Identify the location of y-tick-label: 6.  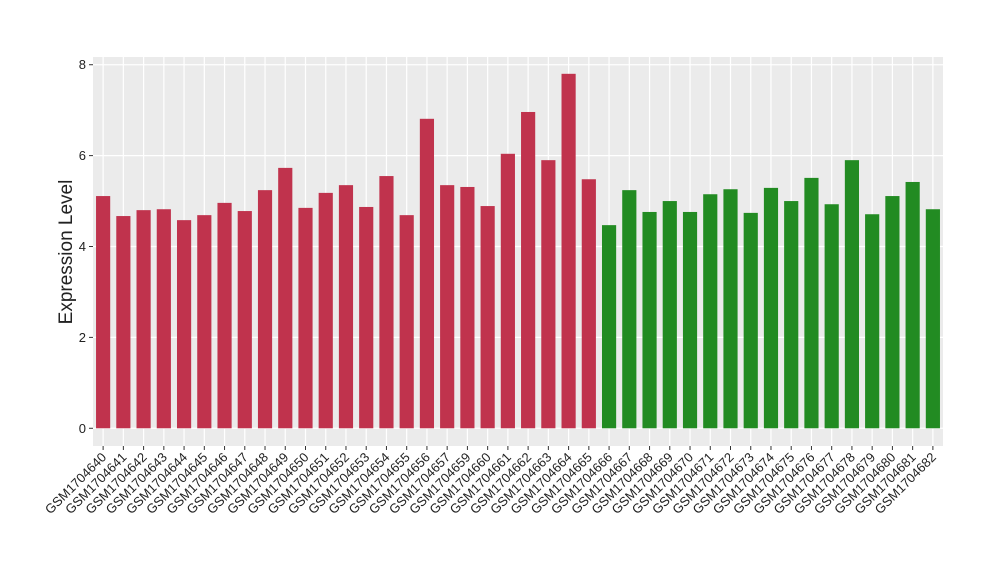
(82, 155).